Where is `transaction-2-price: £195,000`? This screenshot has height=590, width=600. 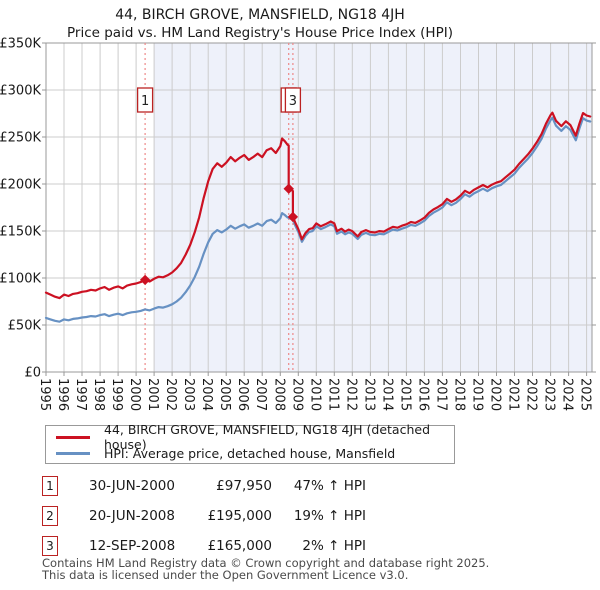 transaction-2-price: £195,000 is located at coordinates (239, 516).